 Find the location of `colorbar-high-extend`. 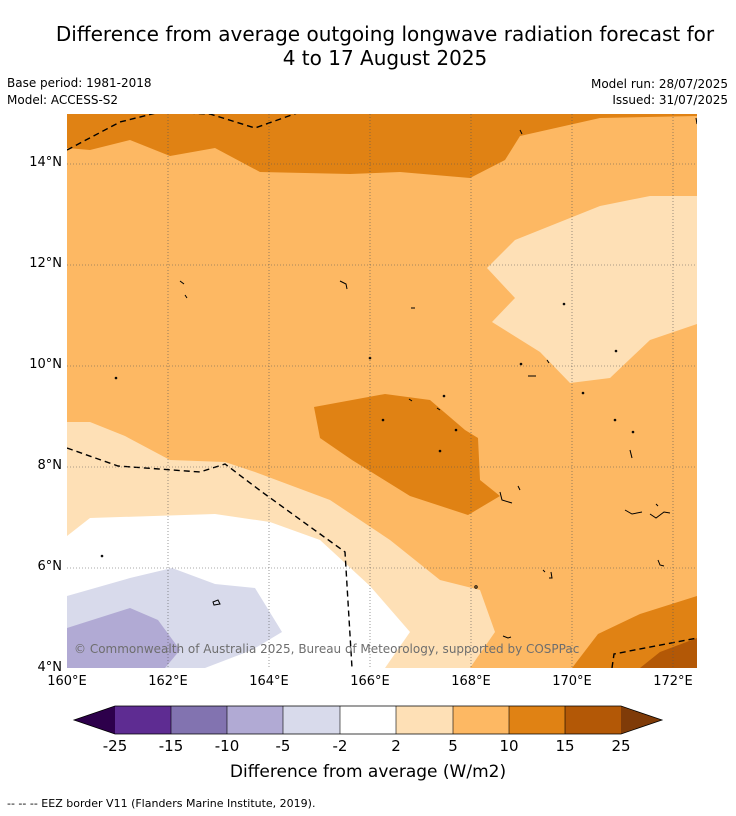

colorbar-high-extend is located at coordinates (641, 720).